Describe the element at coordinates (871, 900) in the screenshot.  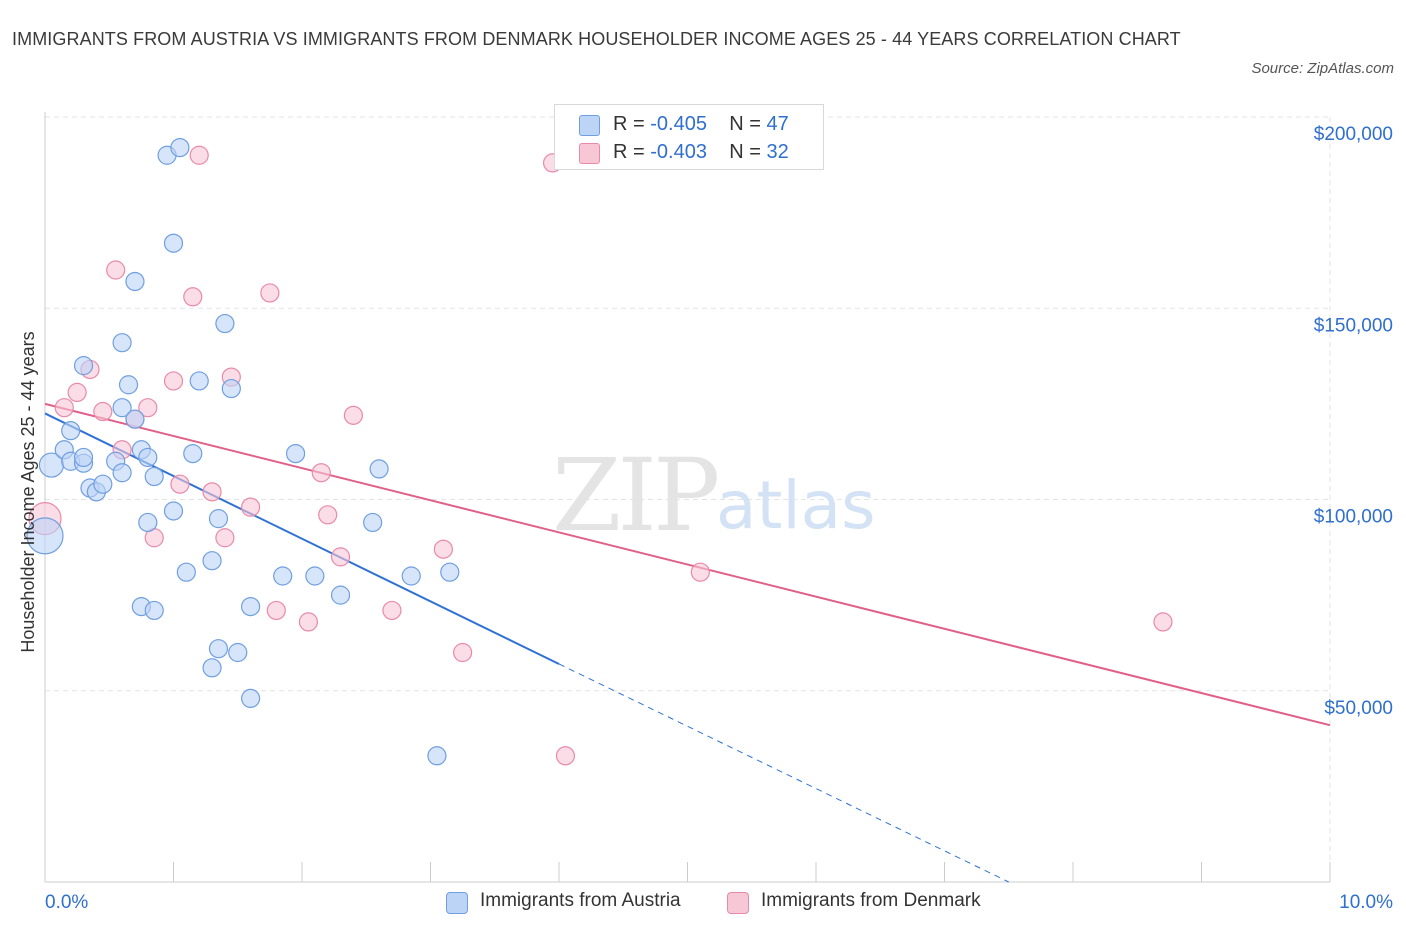
I see `series-label-denmark: Immigrants from Denmark` at that location.